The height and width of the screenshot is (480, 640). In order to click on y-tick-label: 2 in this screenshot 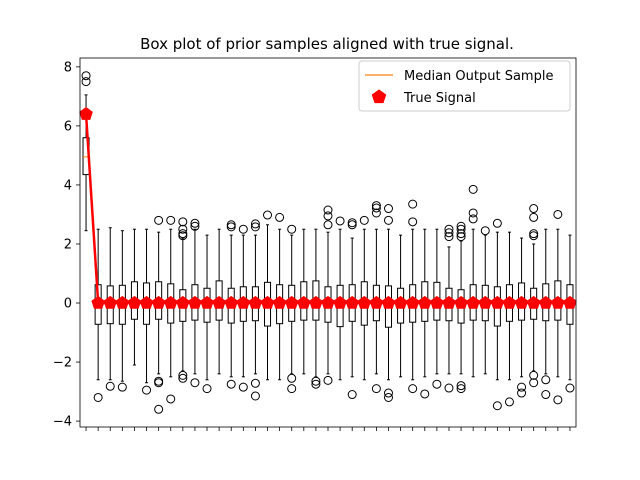, I will do `click(68, 244)`.